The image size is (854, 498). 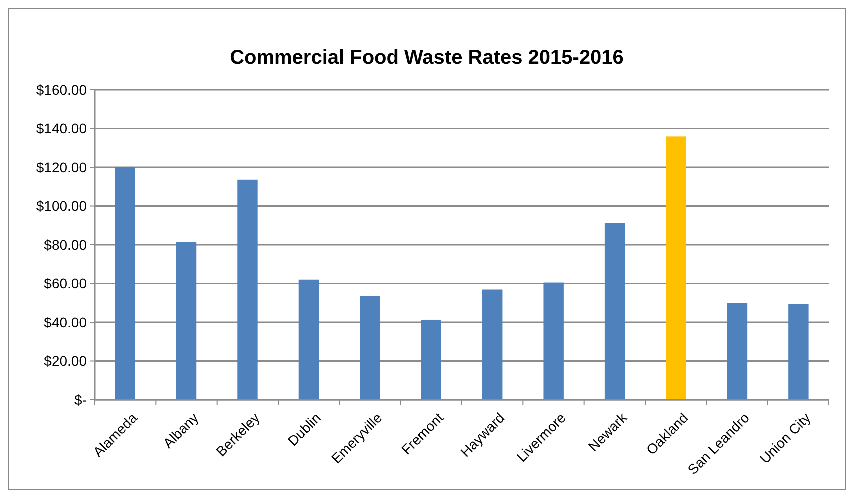 I want to click on y-tick-label: $40.00, so click(x=66, y=322).